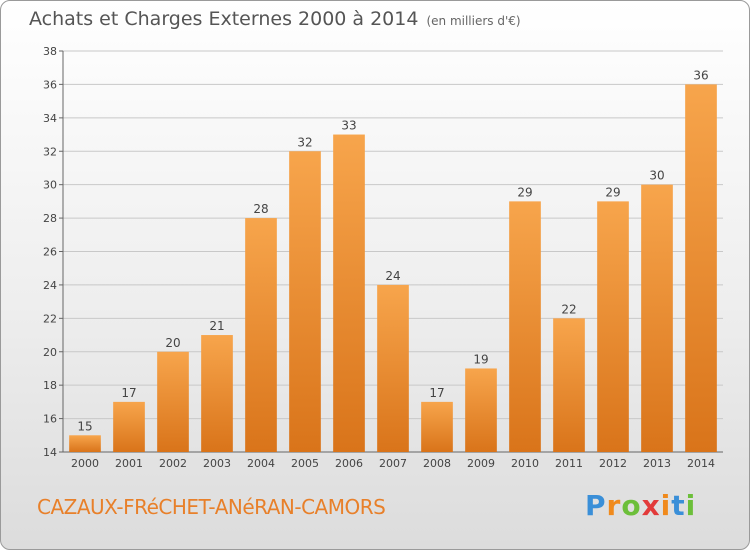 This screenshot has width=750, height=550. I want to click on bar-value-label: 28, so click(260, 209).